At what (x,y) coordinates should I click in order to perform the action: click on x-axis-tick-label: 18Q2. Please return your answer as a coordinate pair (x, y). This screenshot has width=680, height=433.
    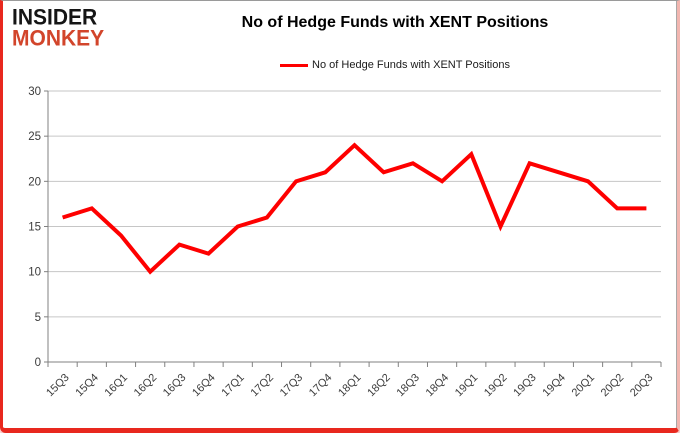
    Looking at the image, I should click on (379, 386).